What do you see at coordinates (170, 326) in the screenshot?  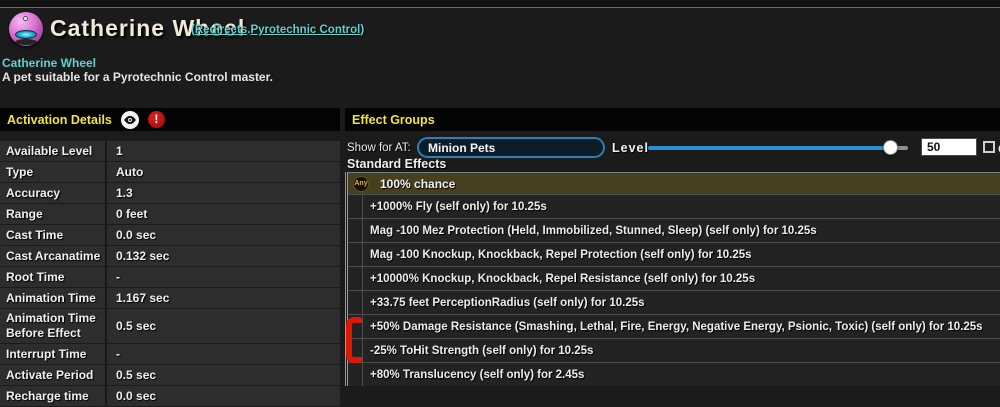 I see `activation-row: Animation Time Before Effect 0.5 sec` at bounding box center [170, 326].